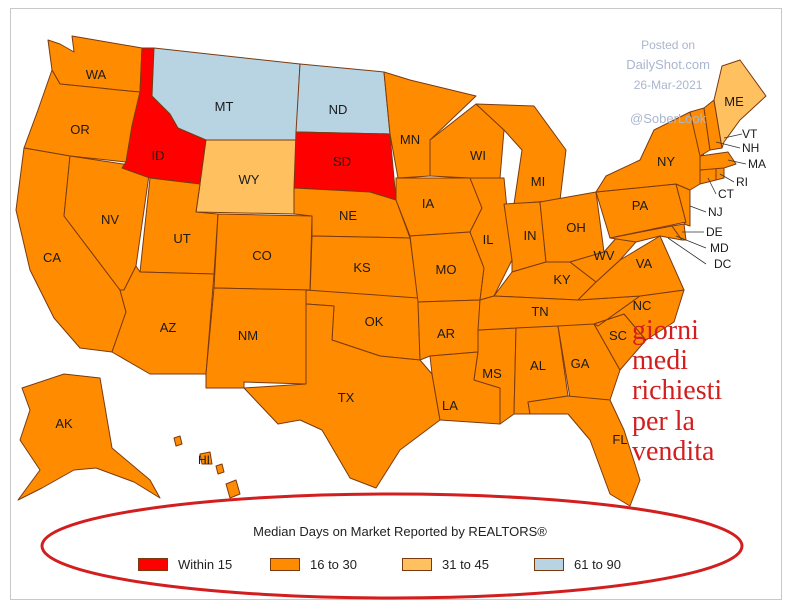  Describe the element at coordinates (168, 327) in the screenshot. I see `state-label-az: AZ` at that location.